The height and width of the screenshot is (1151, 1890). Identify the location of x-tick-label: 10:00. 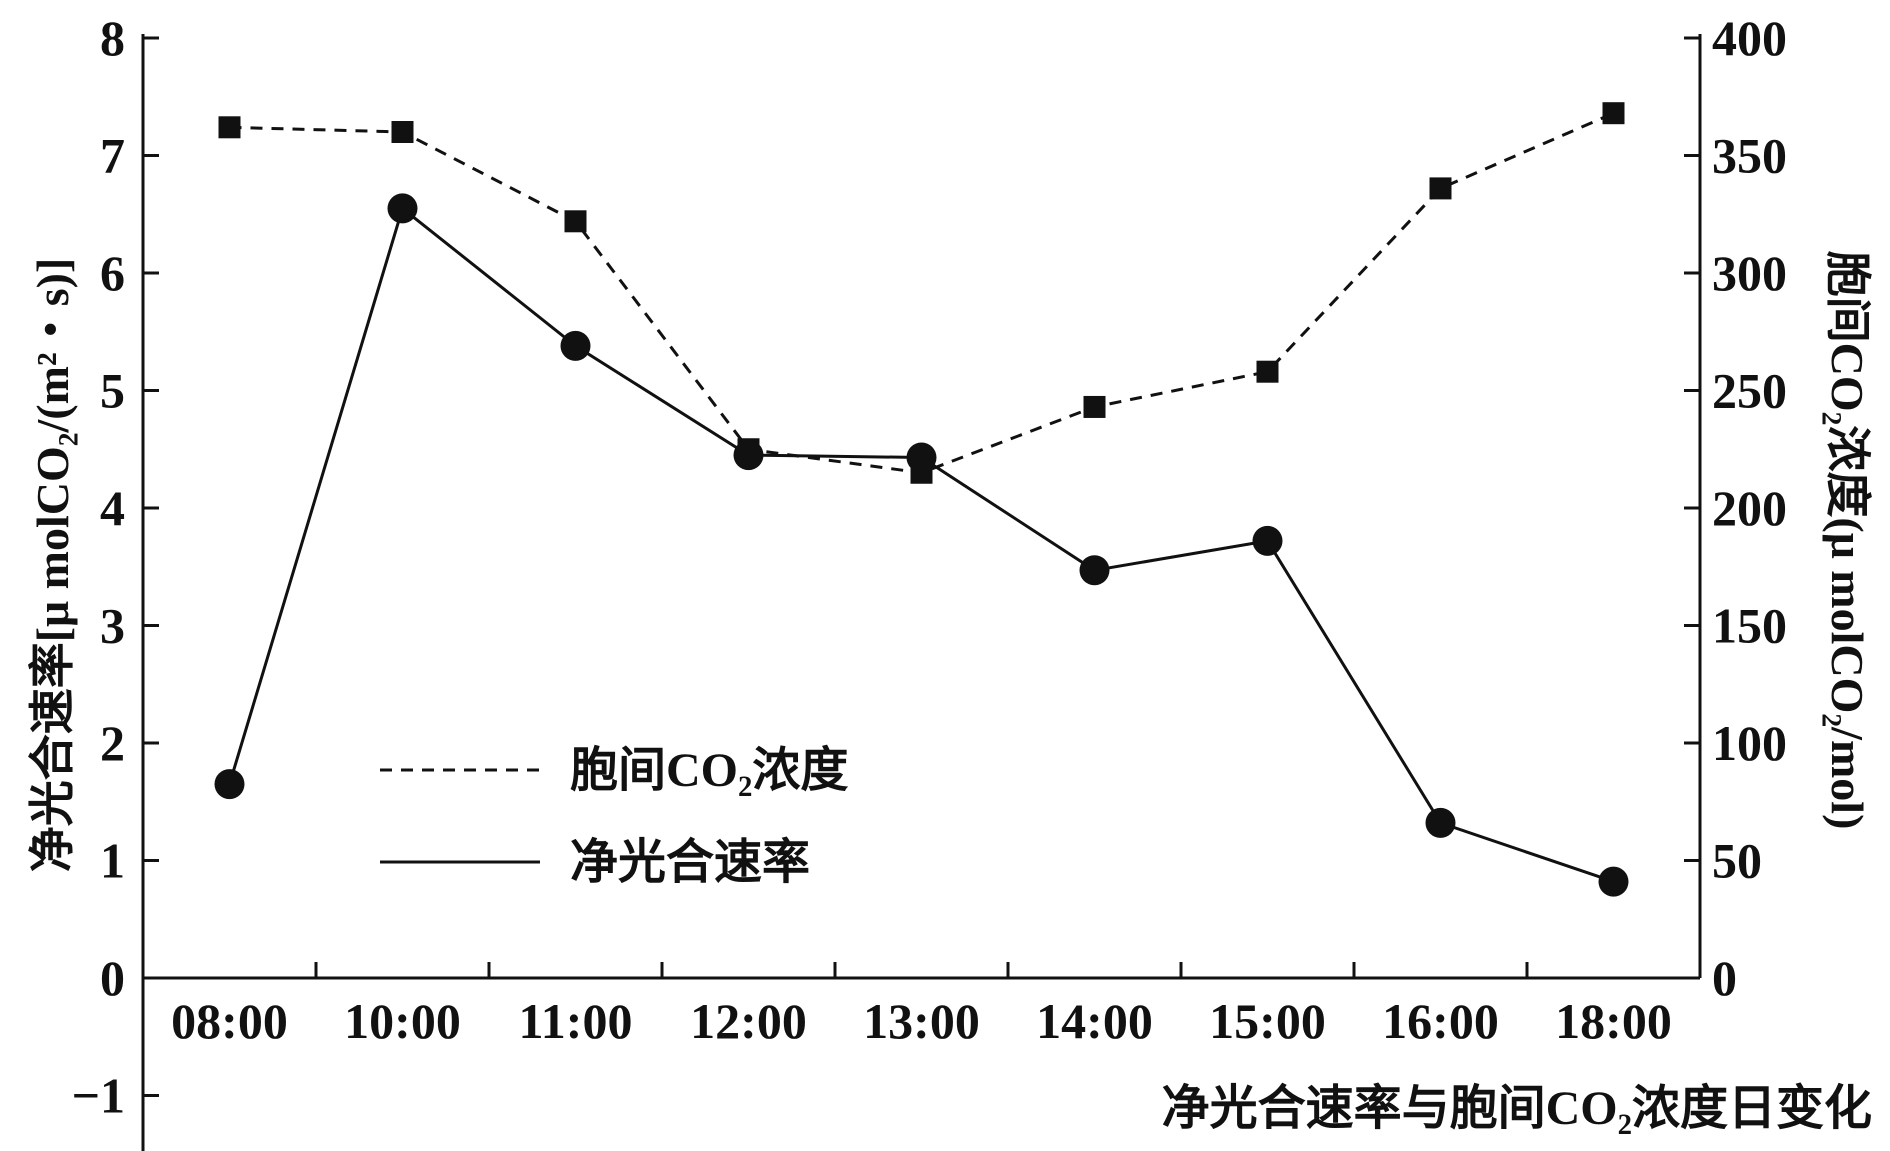
(402, 1021).